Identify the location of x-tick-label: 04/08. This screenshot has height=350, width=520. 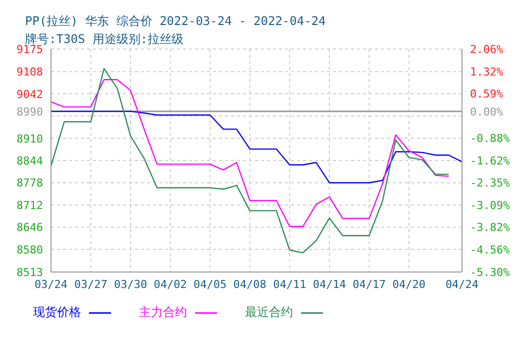
(249, 284).